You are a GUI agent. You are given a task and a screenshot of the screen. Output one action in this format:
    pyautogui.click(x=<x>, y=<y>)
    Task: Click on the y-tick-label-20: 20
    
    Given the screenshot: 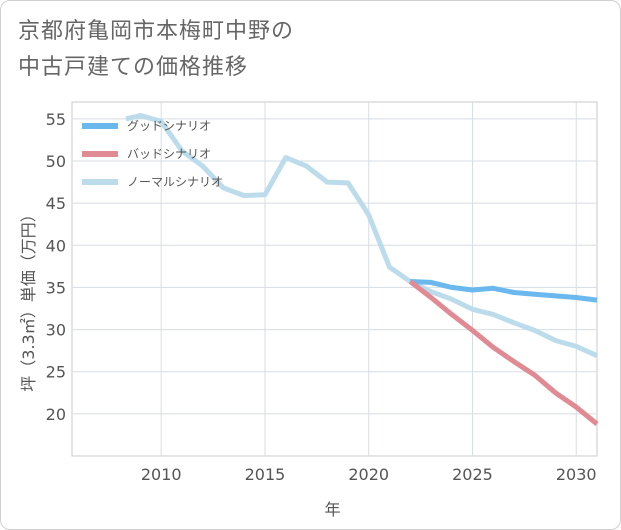 What is the action you would take?
    pyautogui.click(x=56, y=414)
    